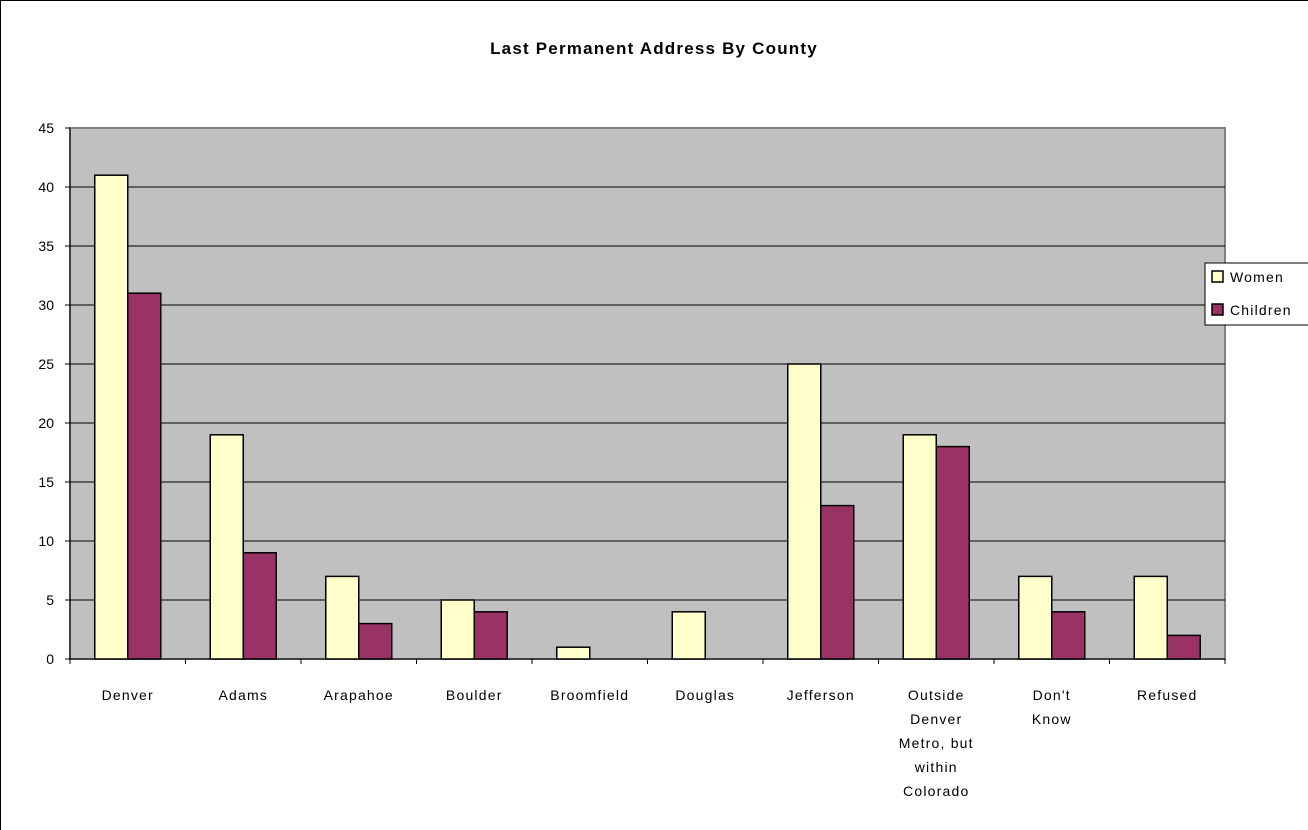 Image resolution: width=1308 pixels, height=830 pixels. What do you see at coordinates (46, 128) in the screenshot?
I see `y-tick-label: 45` at bounding box center [46, 128].